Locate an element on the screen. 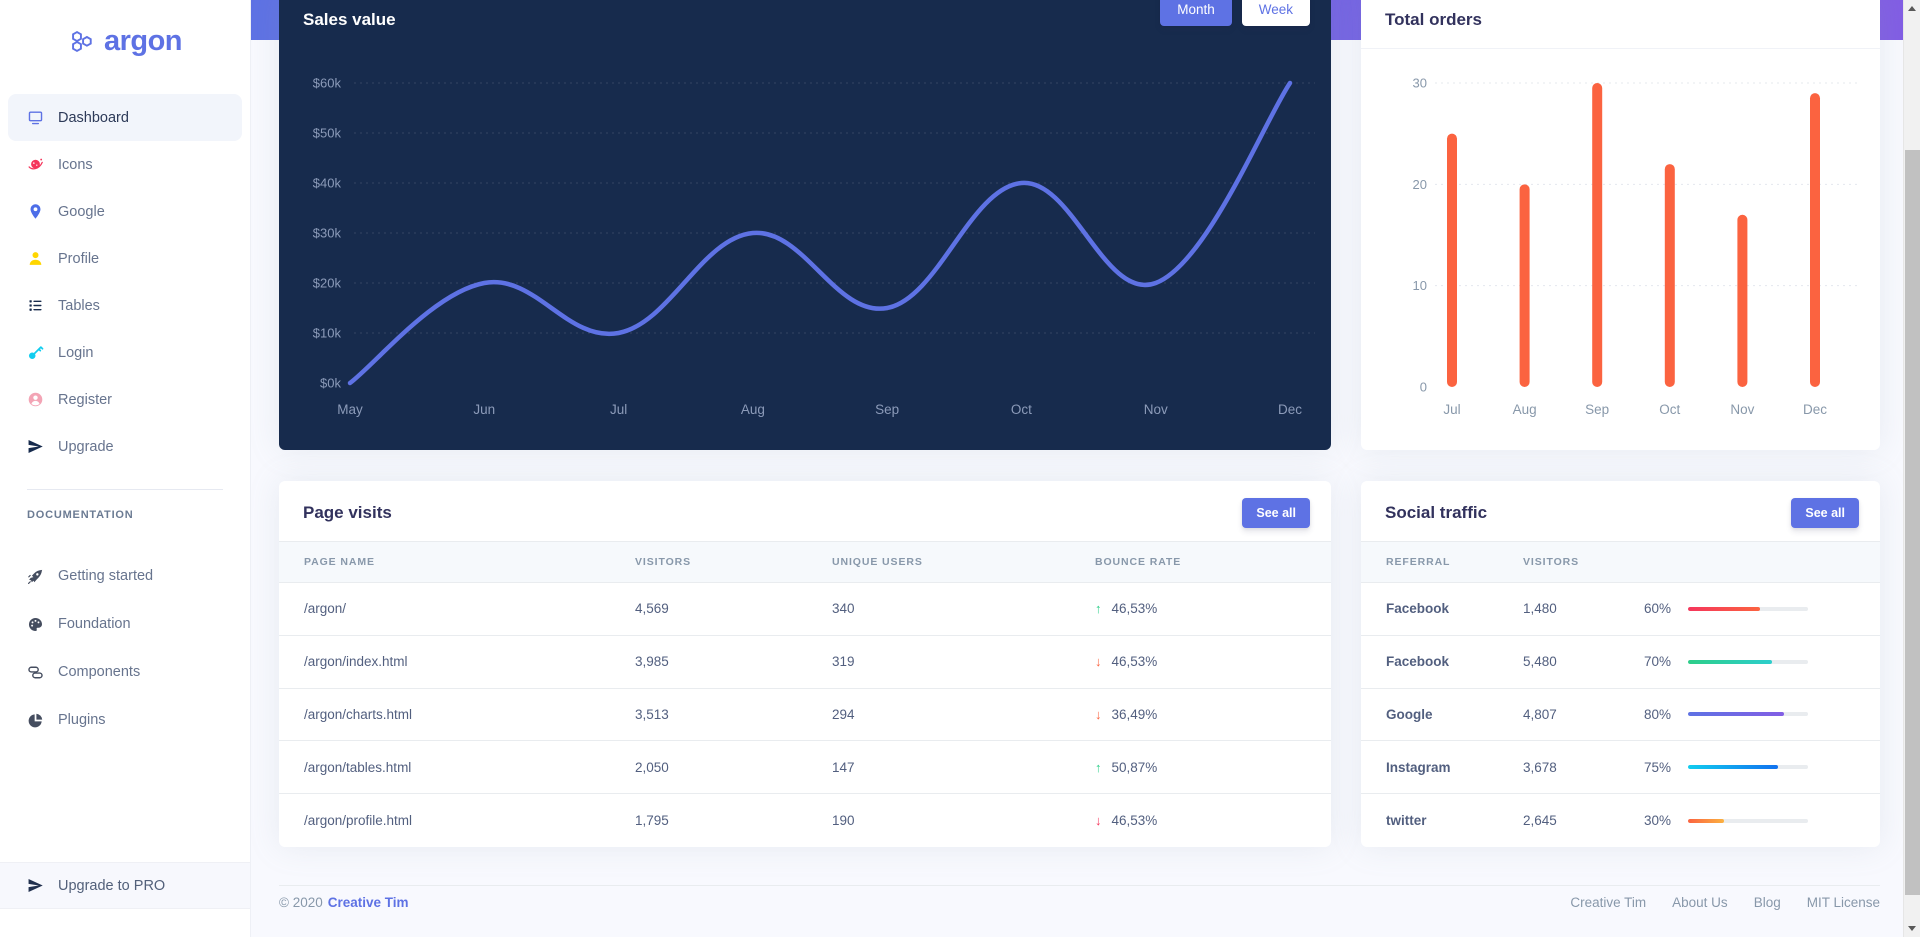  social-traffic-title: Social traffic is located at coordinates (1436, 512).